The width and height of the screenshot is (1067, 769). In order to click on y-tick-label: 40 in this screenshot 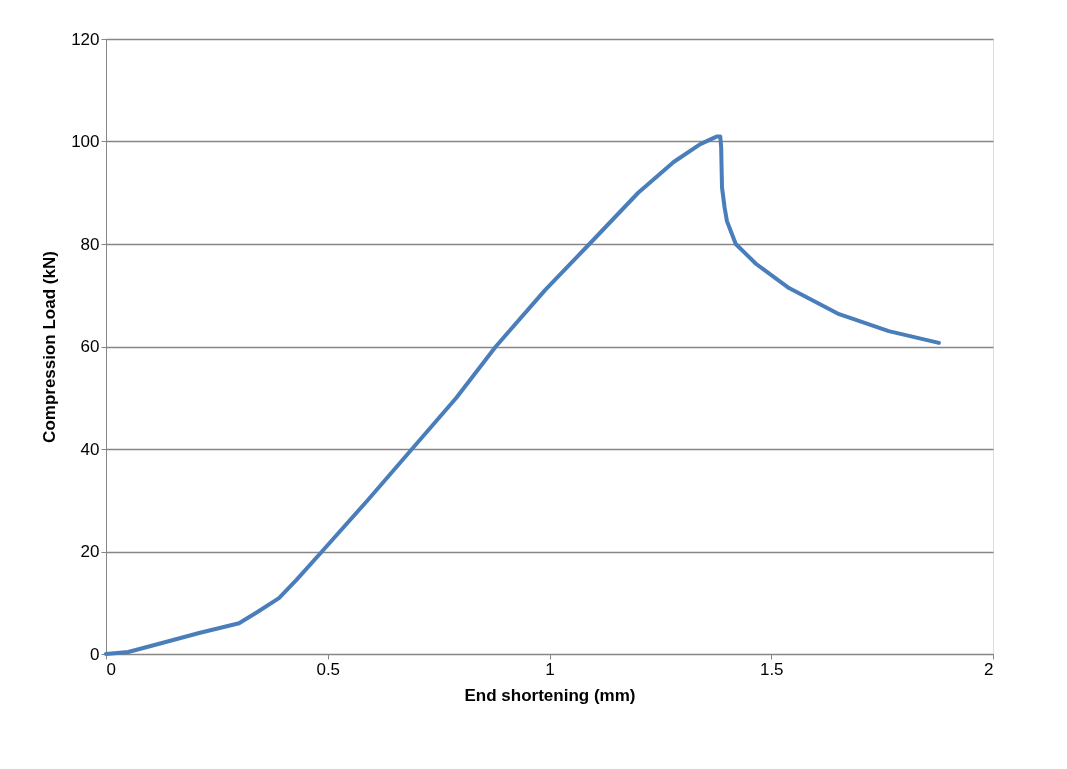, I will do `click(90, 449)`.